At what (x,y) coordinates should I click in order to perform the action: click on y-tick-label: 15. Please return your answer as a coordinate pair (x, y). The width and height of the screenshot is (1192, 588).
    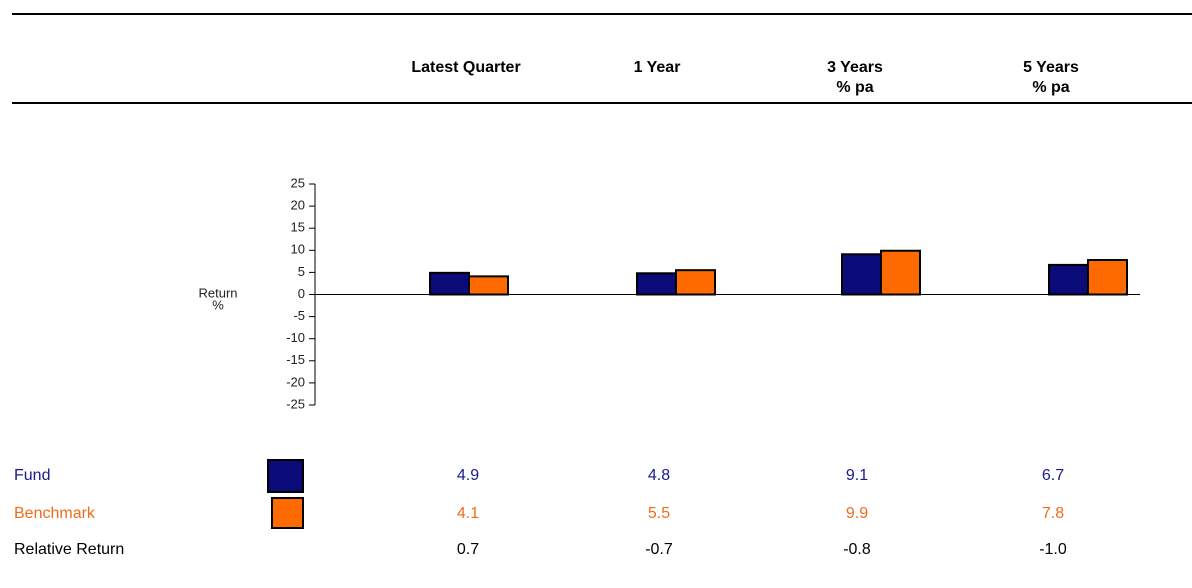
    Looking at the image, I should click on (298, 227).